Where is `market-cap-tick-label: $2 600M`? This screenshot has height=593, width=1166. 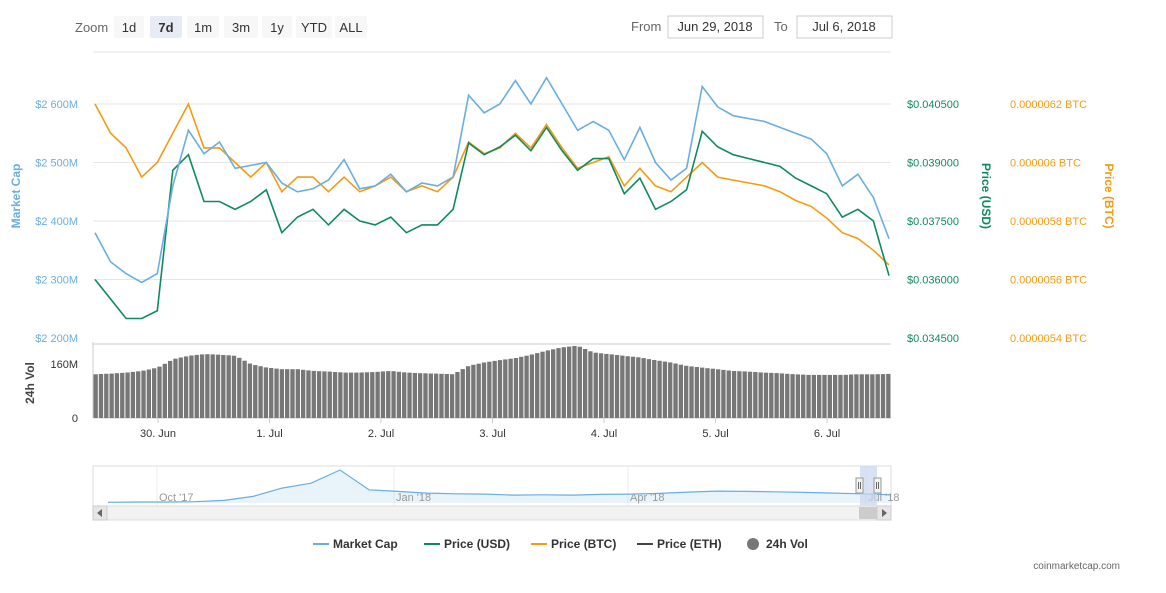
market-cap-tick-label: $2 600M is located at coordinates (56, 105).